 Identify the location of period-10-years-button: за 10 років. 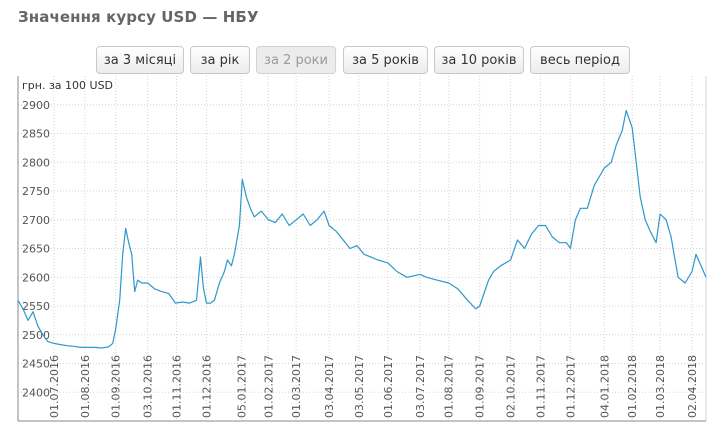
(479, 60).